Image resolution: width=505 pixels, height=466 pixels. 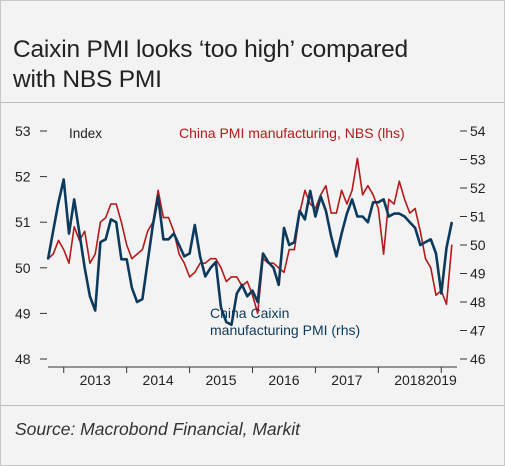 What do you see at coordinates (478, 245) in the screenshot?
I see `right-tick-label: 50` at bounding box center [478, 245].